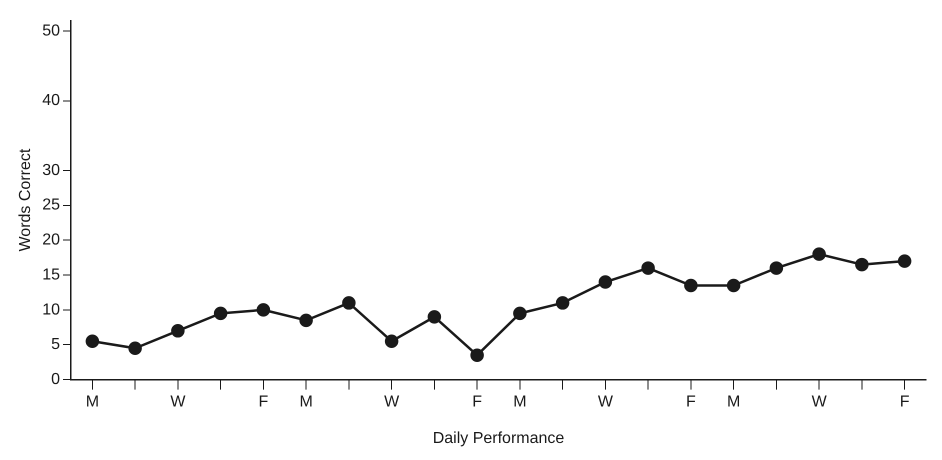  What do you see at coordinates (51, 31) in the screenshot?
I see `y-tick-label: 50` at bounding box center [51, 31].